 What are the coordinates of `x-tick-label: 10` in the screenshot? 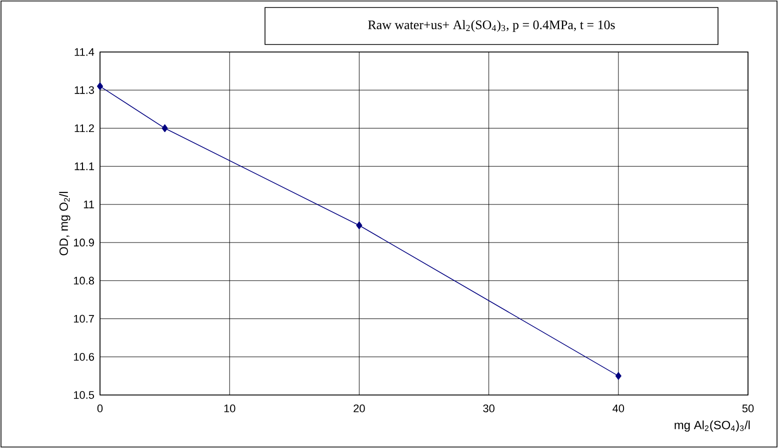 It's located at (230, 408).